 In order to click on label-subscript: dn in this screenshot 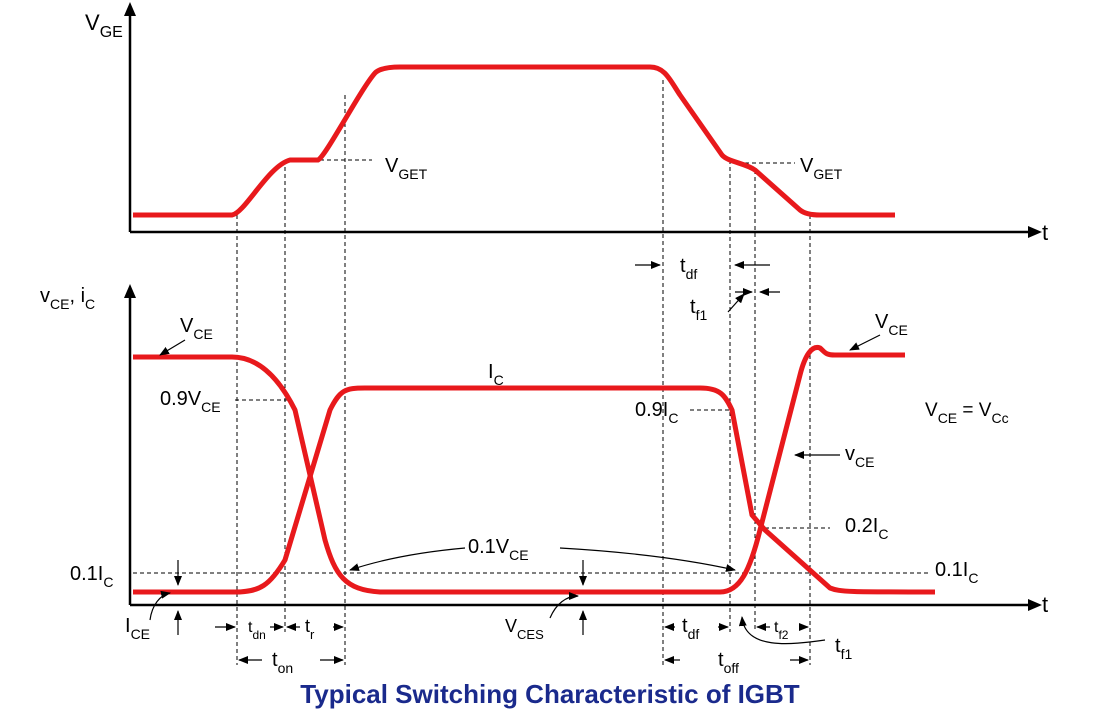, I will do `click(258, 635)`.